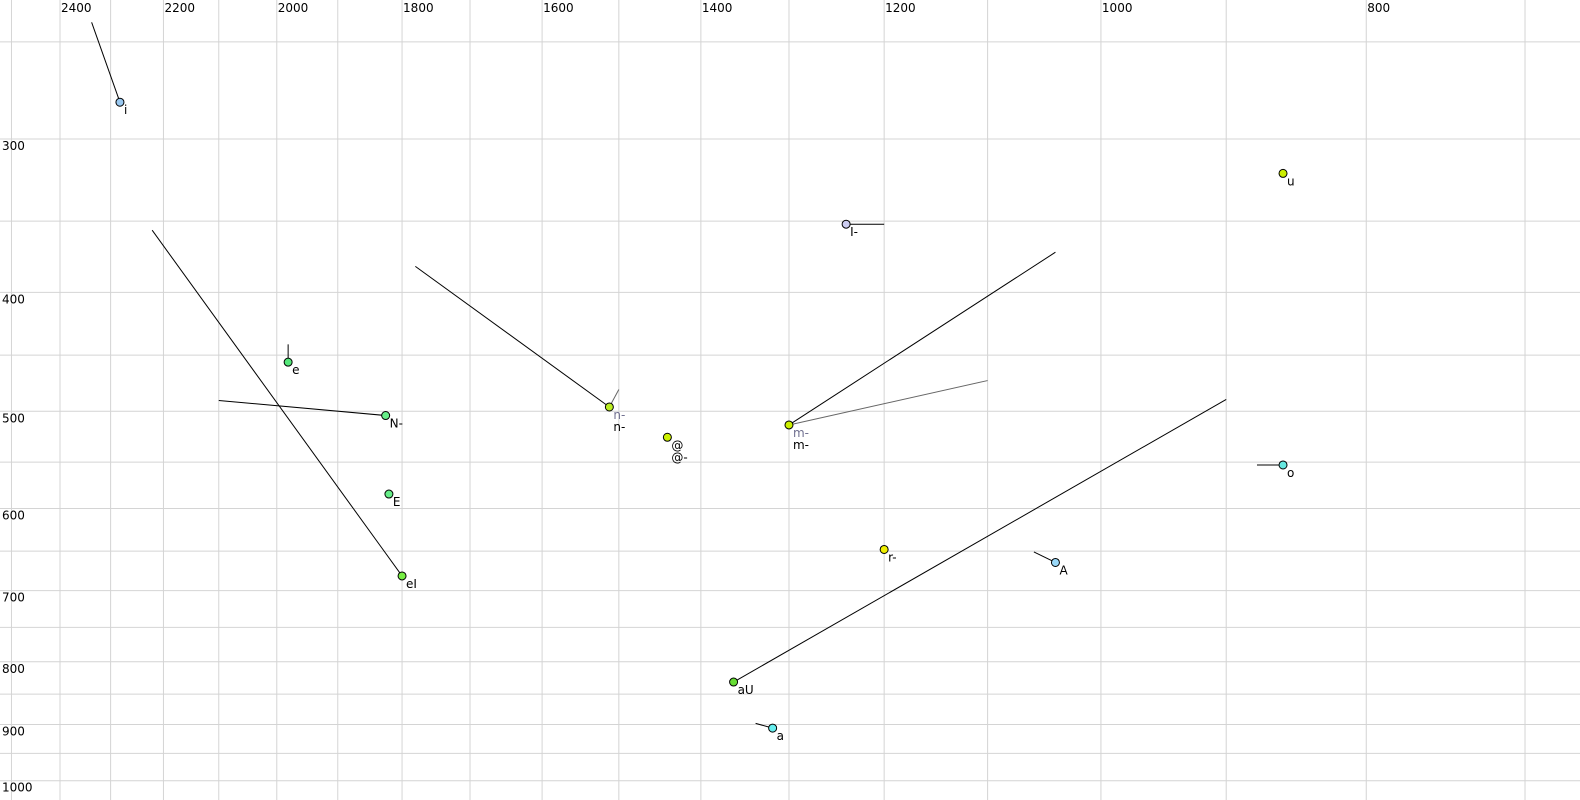 This screenshot has width=1580, height=800. What do you see at coordinates (13, 299) in the screenshot?
I see `y-tick-label: 400` at bounding box center [13, 299].